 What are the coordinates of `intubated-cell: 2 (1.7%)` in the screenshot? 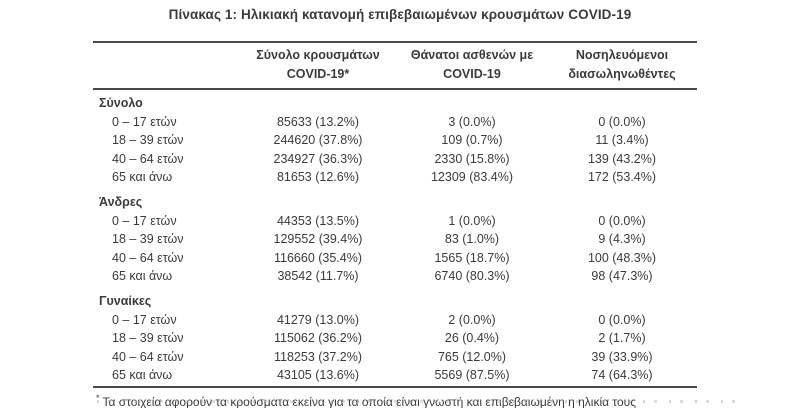 It's located at (622, 338).